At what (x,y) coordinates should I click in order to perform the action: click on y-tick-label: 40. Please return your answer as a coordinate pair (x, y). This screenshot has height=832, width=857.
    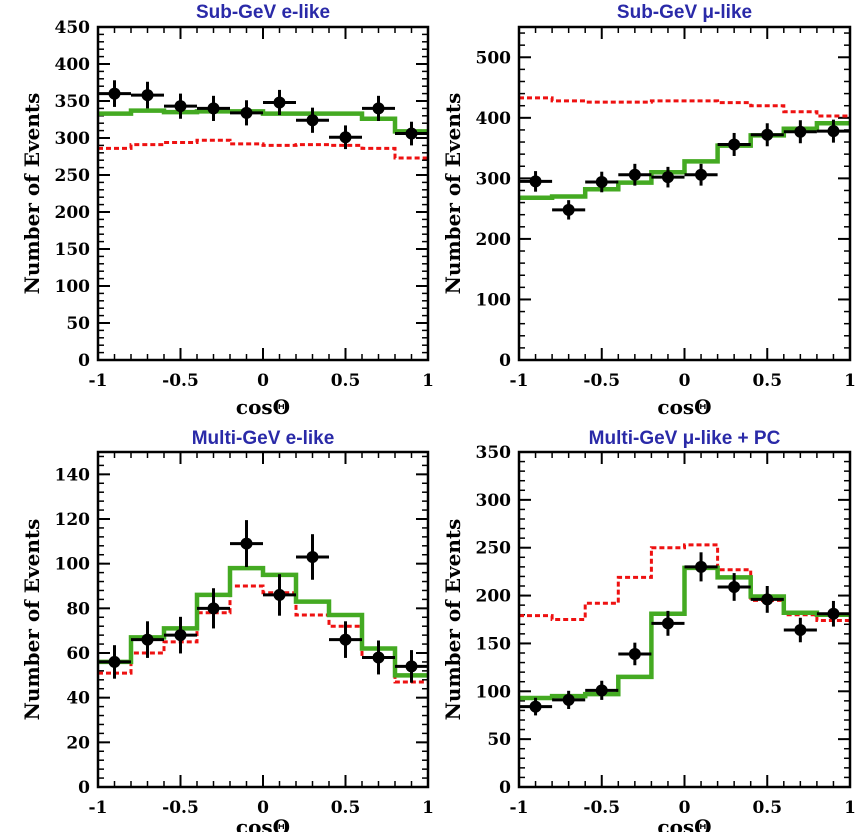
    Looking at the image, I should click on (78, 699).